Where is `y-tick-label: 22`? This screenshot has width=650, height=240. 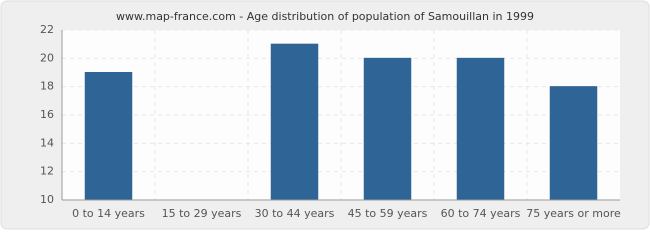
y-tick-label: 22 is located at coordinates (47, 29).